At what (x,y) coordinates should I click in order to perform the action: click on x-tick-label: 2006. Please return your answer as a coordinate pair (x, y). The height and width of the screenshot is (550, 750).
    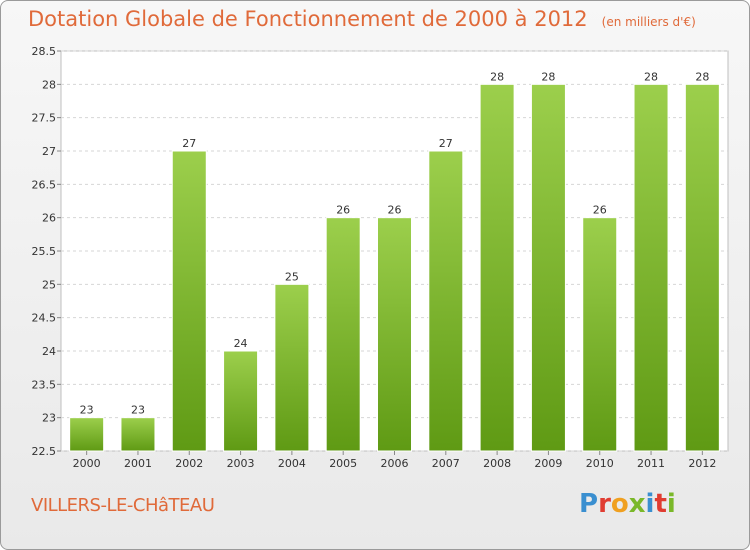
    Looking at the image, I should click on (395, 463).